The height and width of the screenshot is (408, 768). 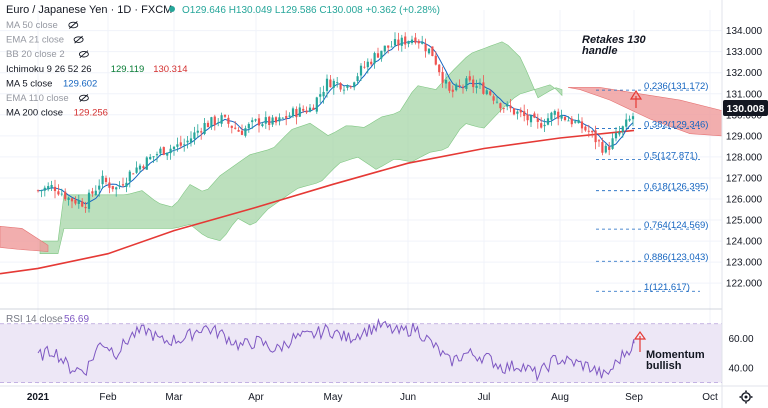 I want to click on time-tick-label: Oct, so click(x=710, y=397).